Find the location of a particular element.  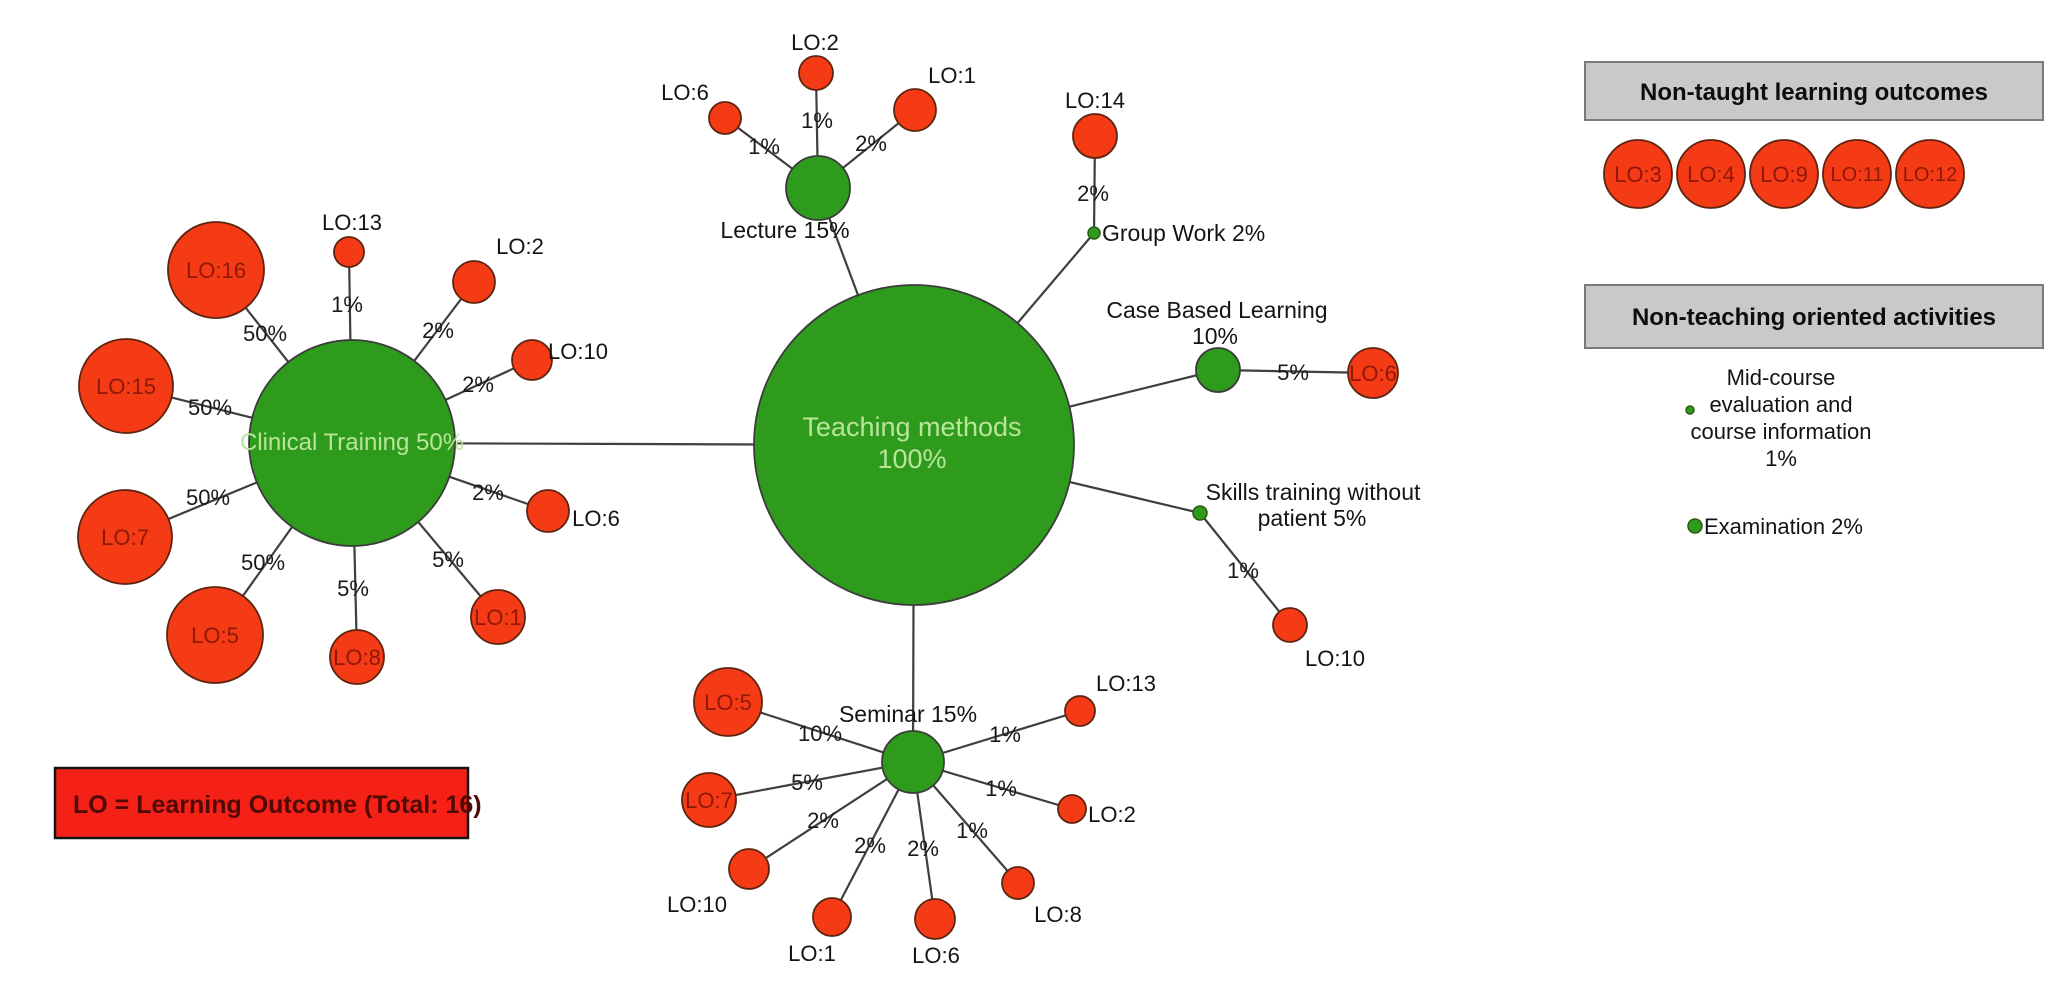

lecture-lo6-pct: 1% is located at coordinates (764, 146).